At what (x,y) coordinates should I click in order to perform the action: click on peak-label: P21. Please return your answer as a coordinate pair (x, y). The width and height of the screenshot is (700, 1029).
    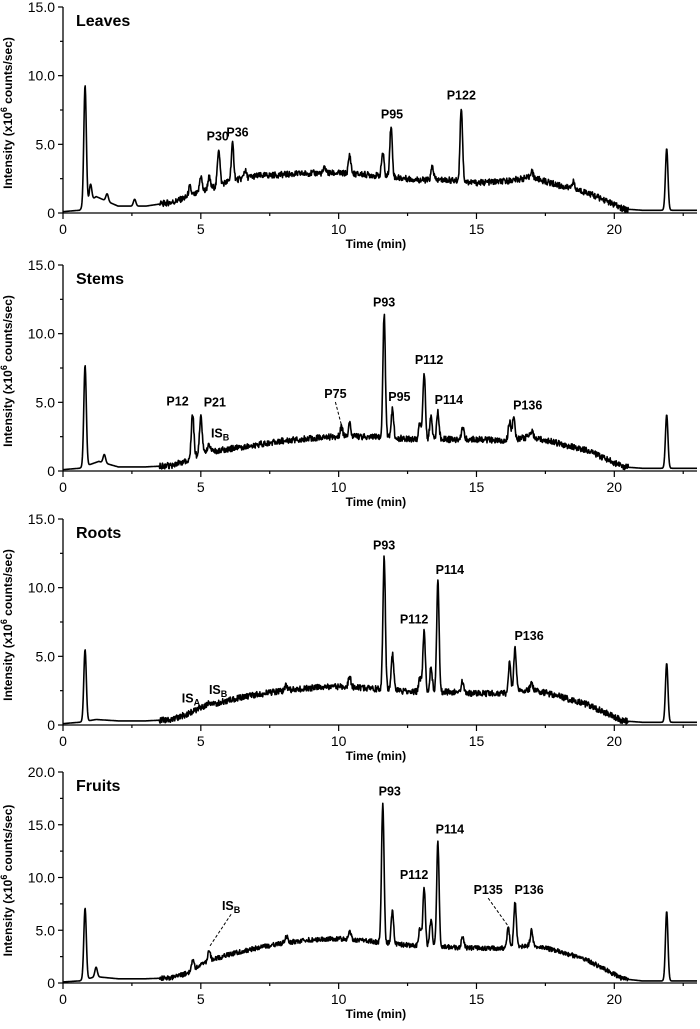
    Looking at the image, I should click on (215, 403).